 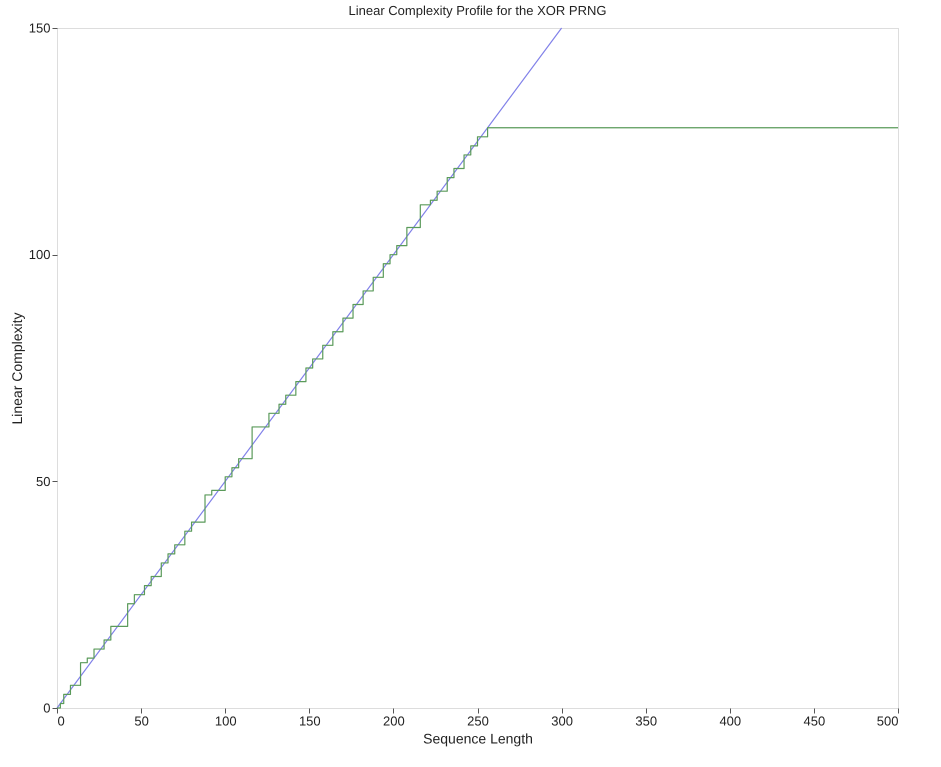 What do you see at coordinates (887, 721) in the screenshot?
I see `x-tick-label: 500` at bounding box center [887, 721].